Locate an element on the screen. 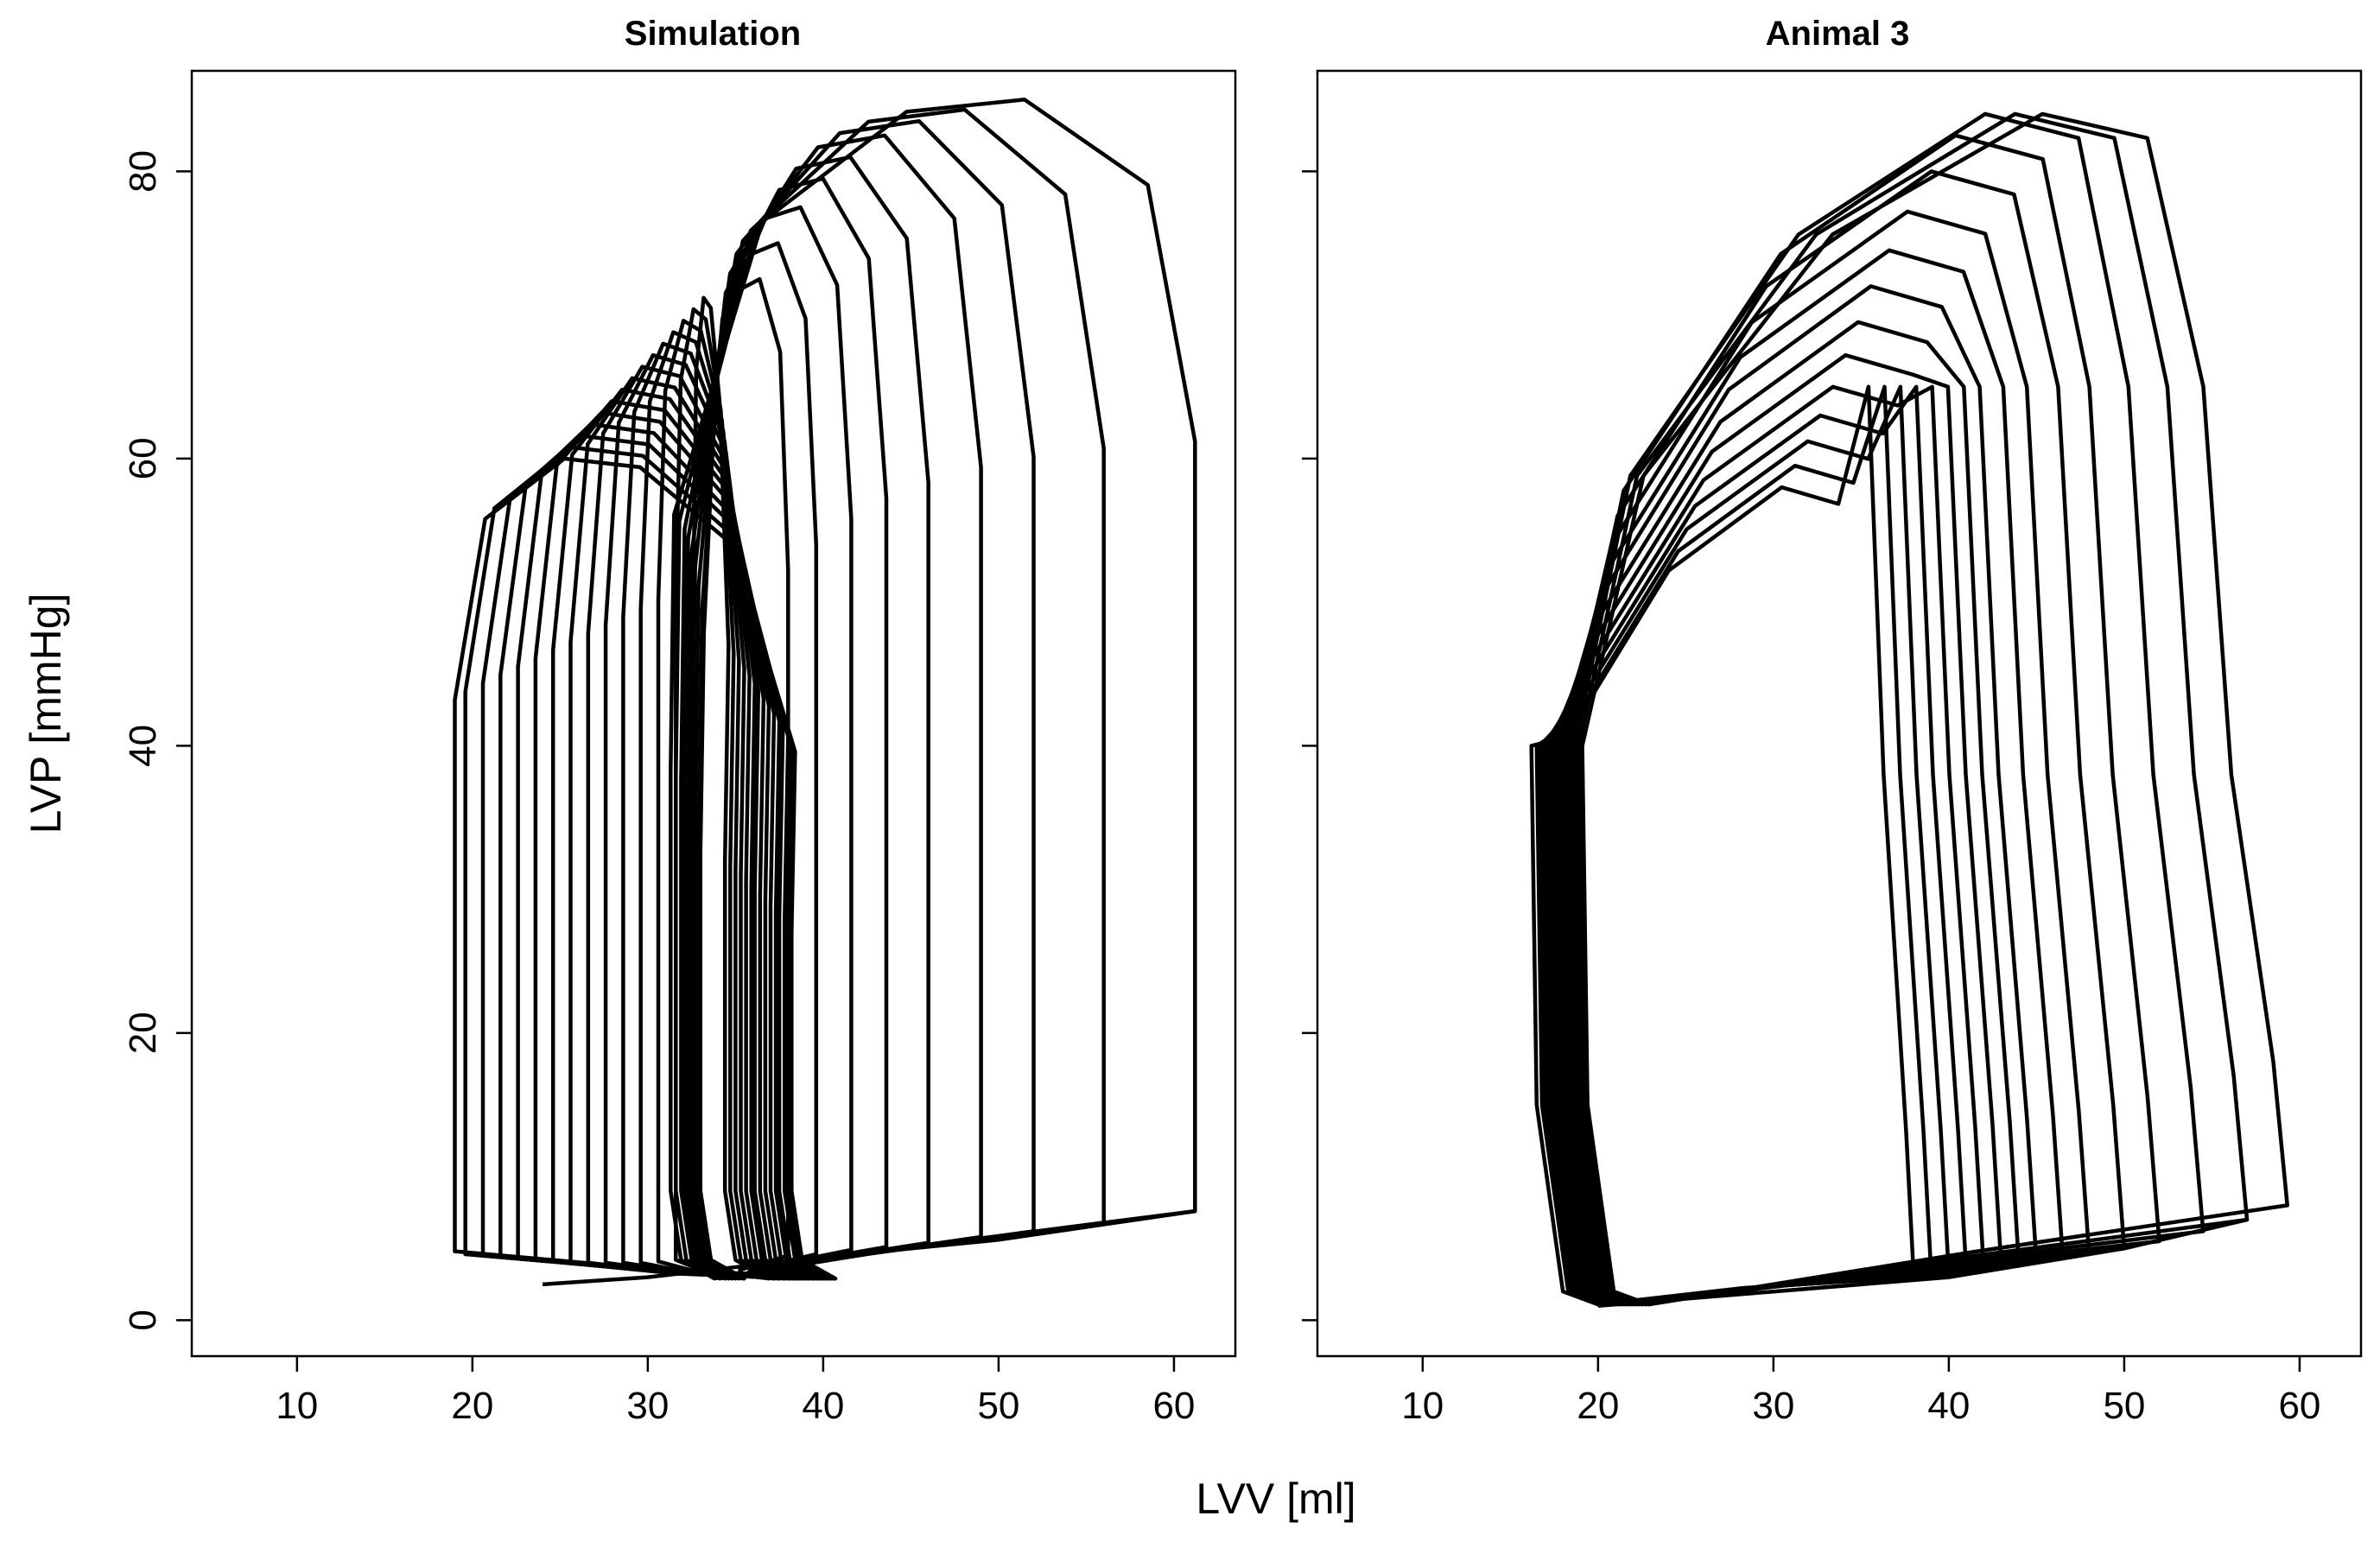 The image size is (2380, 1541). y-axis-title: LVP [mmHg] is located at coordinates (46, 713).